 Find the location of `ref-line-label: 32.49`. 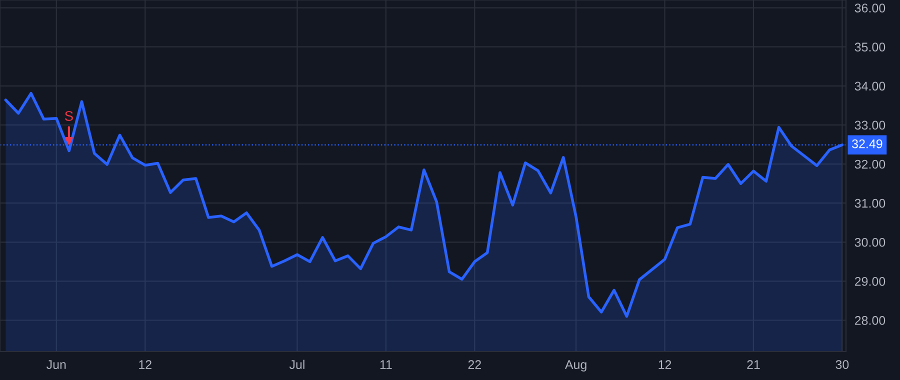

ref-line-label: 32.49 is located at coordinates (867, 143).